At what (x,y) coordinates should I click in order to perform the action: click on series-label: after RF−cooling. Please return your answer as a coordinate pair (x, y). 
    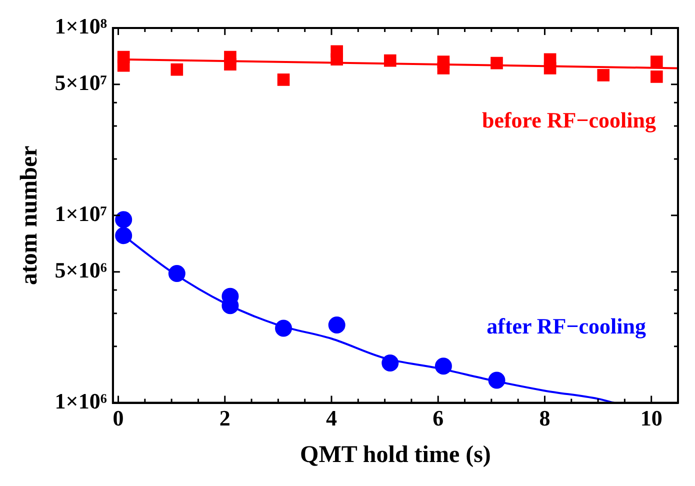
    Looking at the image, I should click on (566, 326).